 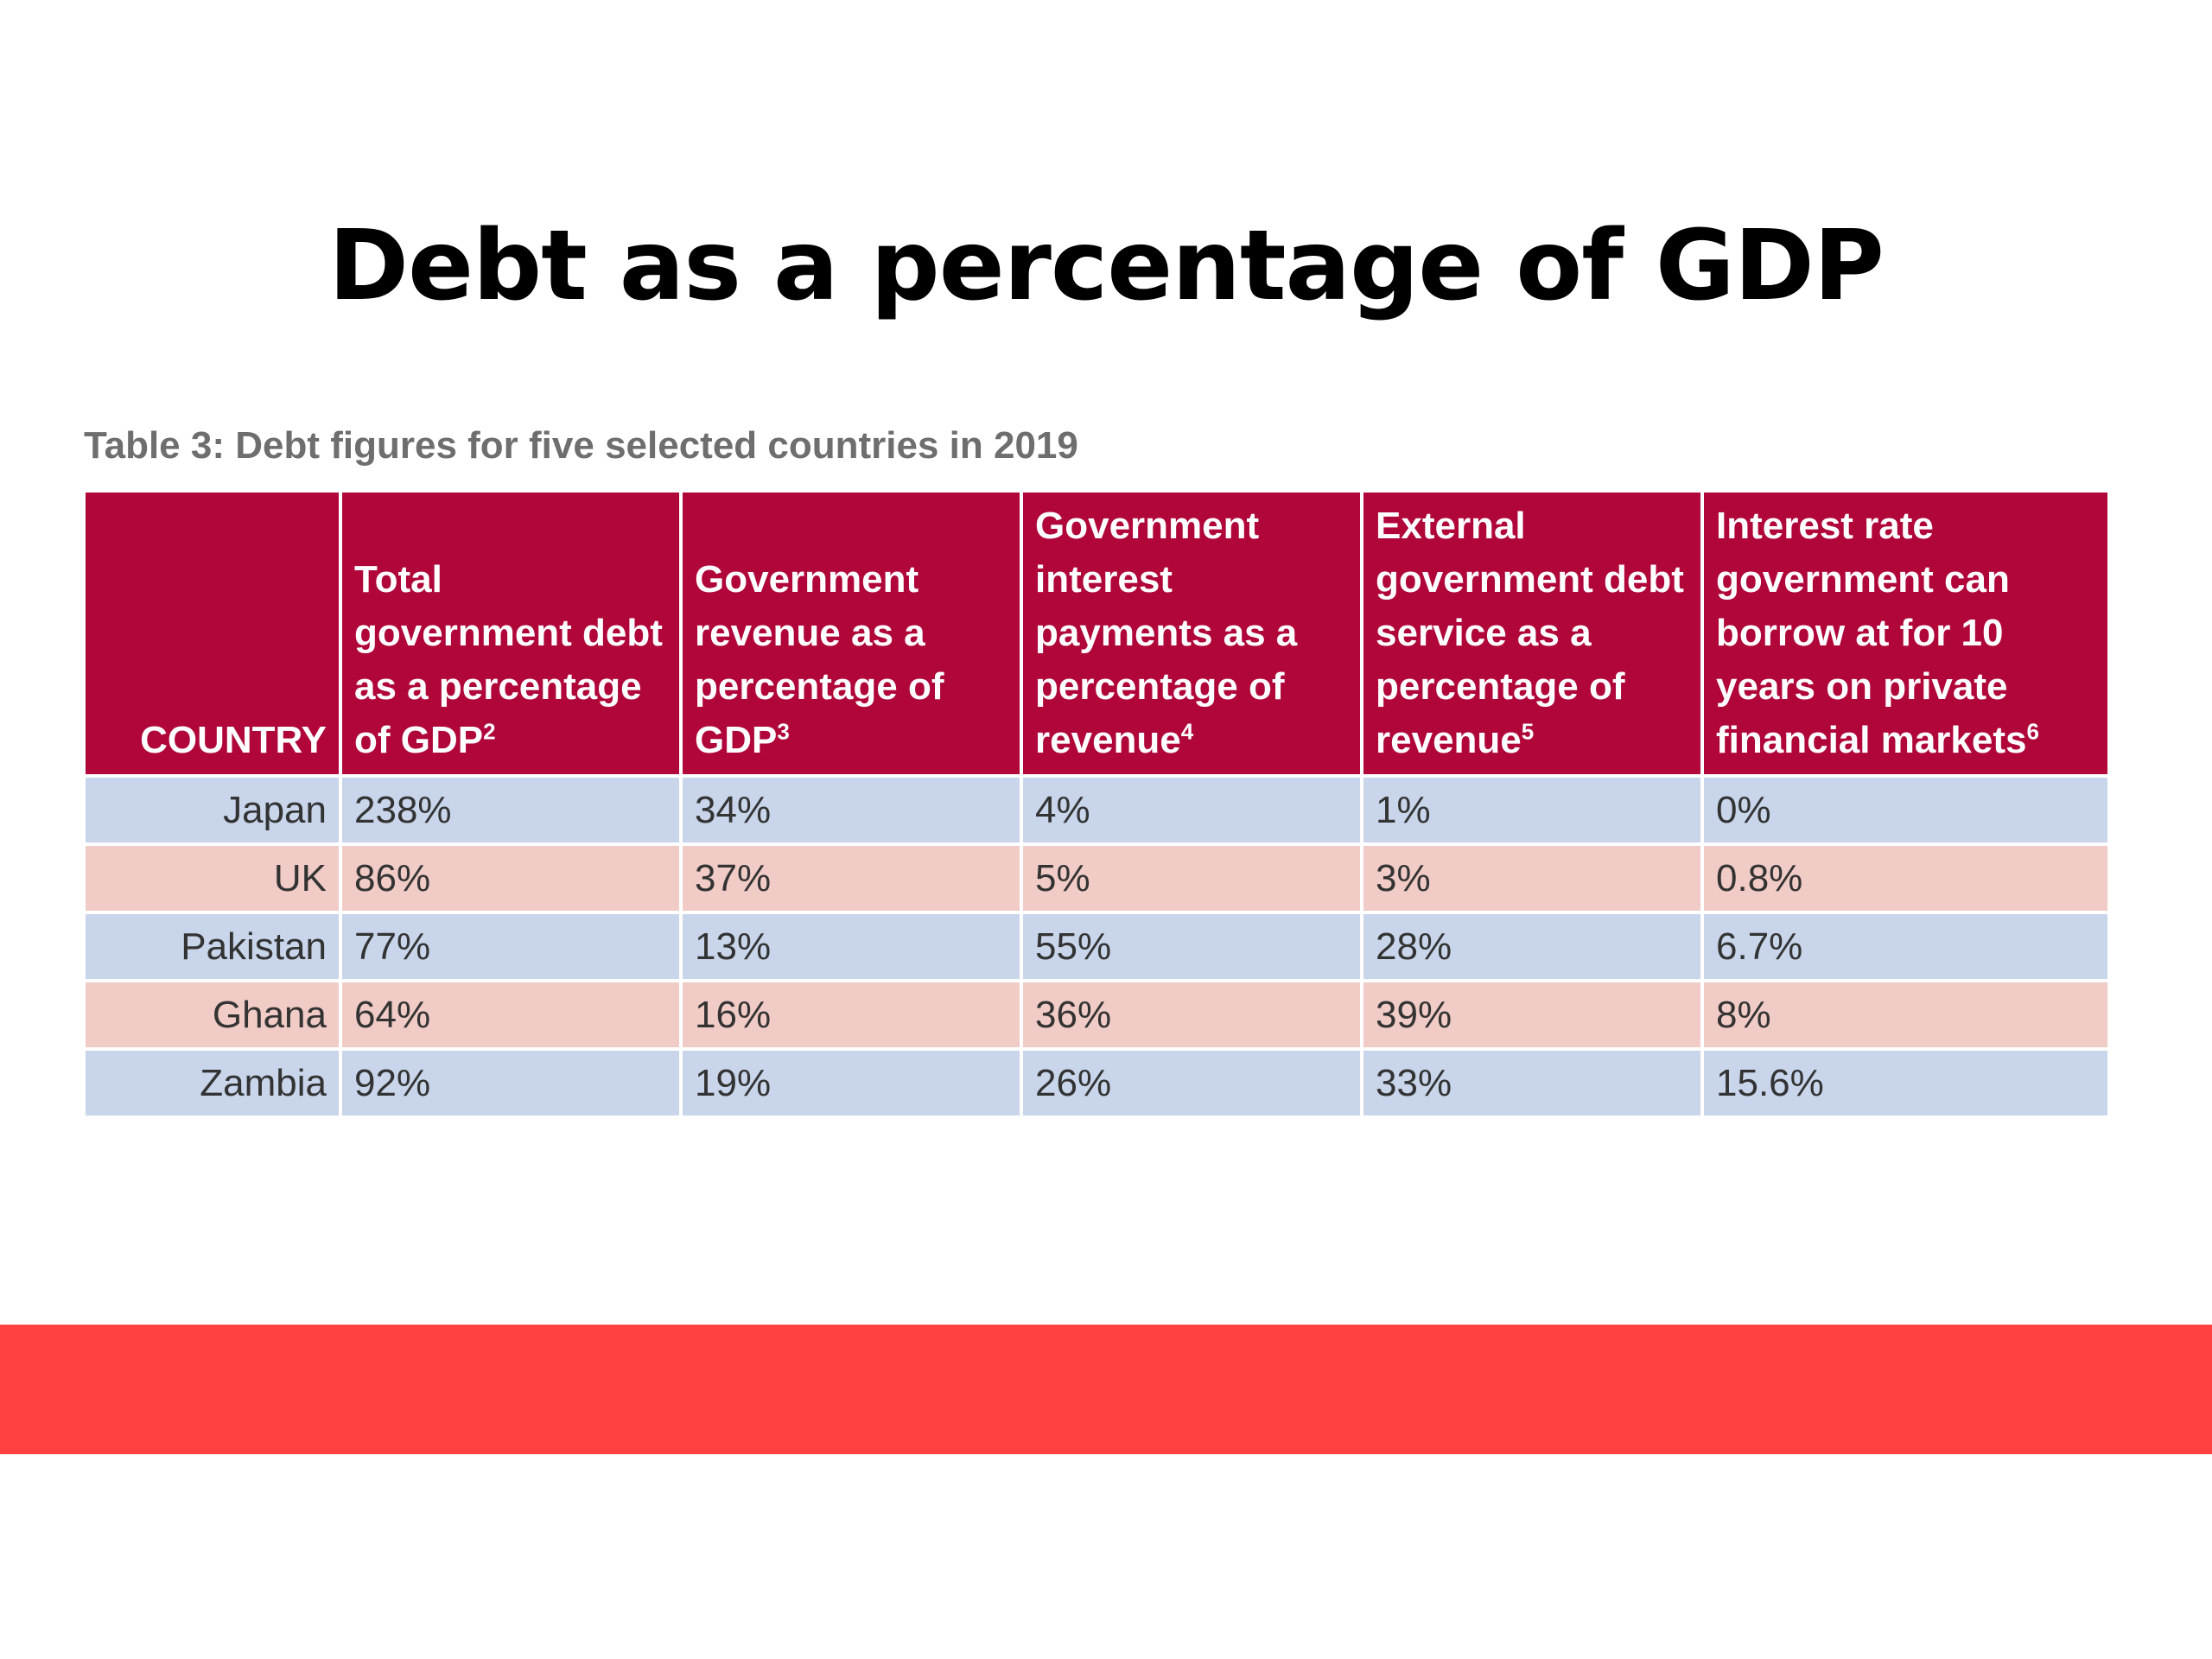 What do you see at coordinates (212, 1083) in the screenshot?
I see `country-cell: Zambia` at bounding box center [212, 1083].